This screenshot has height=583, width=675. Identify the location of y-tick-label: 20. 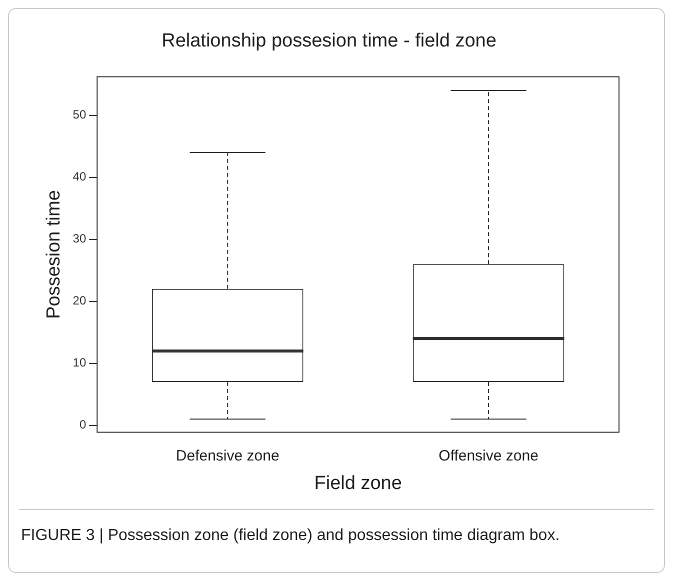
(79, 301).